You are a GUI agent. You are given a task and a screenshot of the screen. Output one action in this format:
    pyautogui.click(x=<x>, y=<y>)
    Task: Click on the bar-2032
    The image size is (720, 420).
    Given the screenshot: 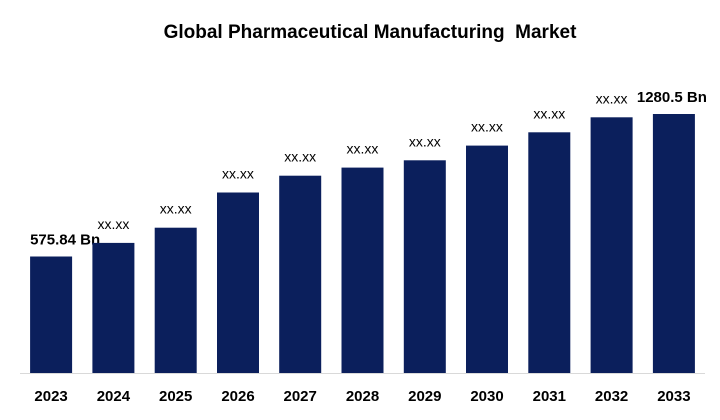 What is the action you would take?
    pyautogui.click(x=611, y=245)
    